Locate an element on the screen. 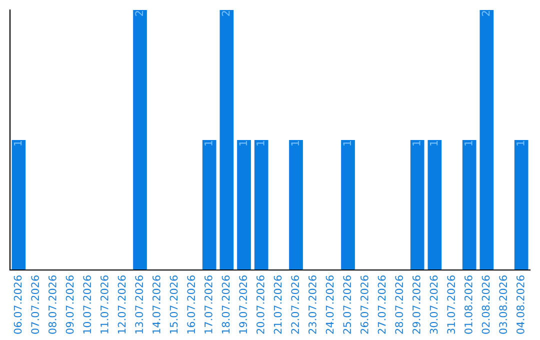 The image size is (540, 340). x-tick-label: 02.08.2026 is located at coordinates (486, 305).